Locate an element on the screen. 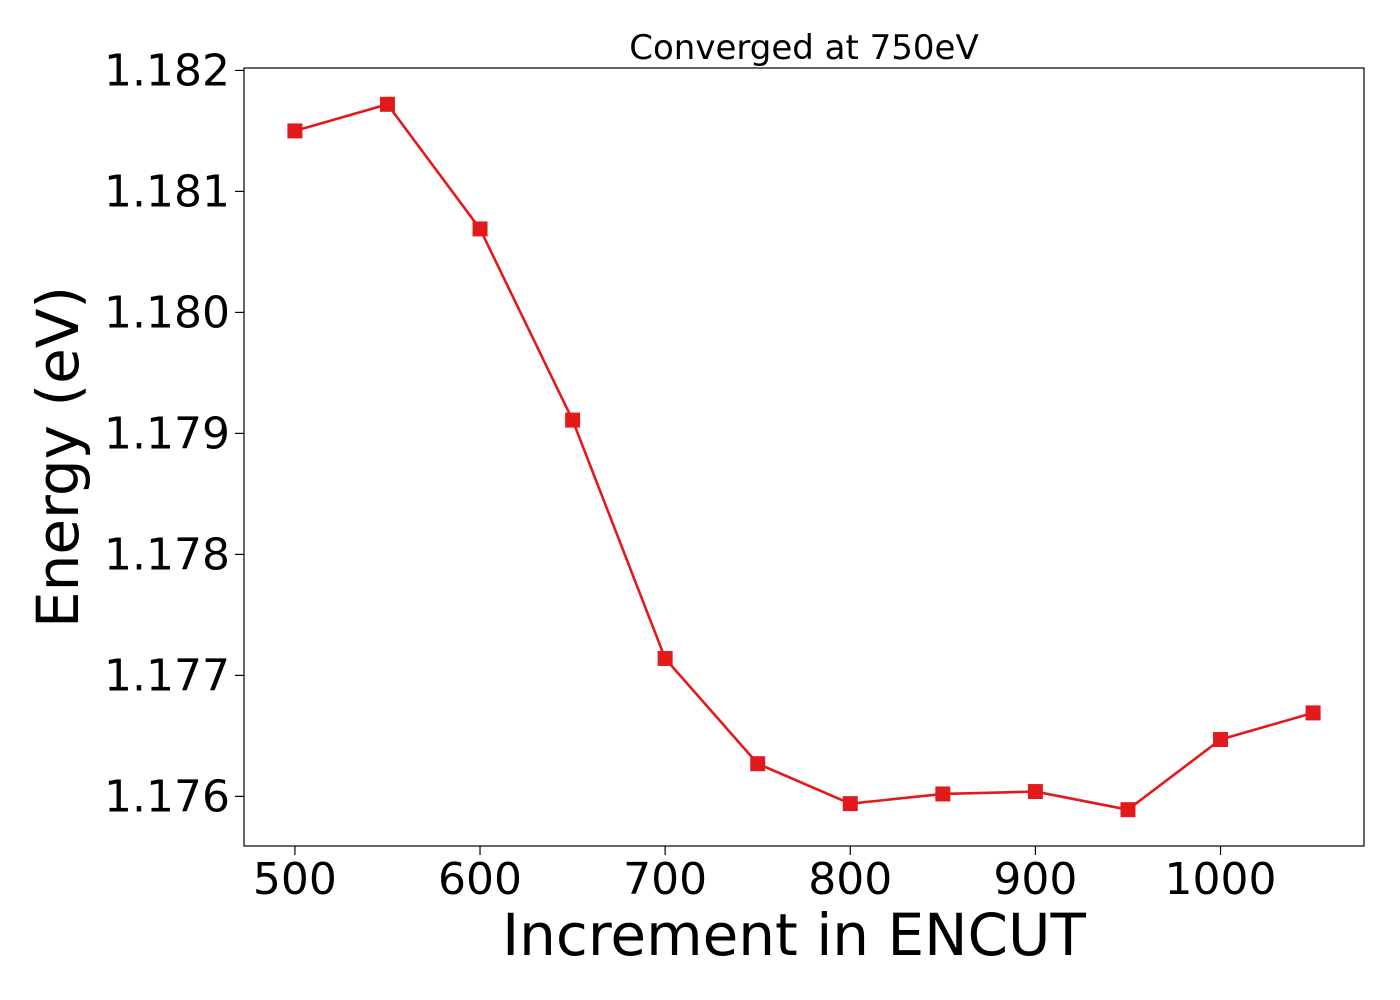  y-tick-label: 1.180 is located at coordinates (167, 312).